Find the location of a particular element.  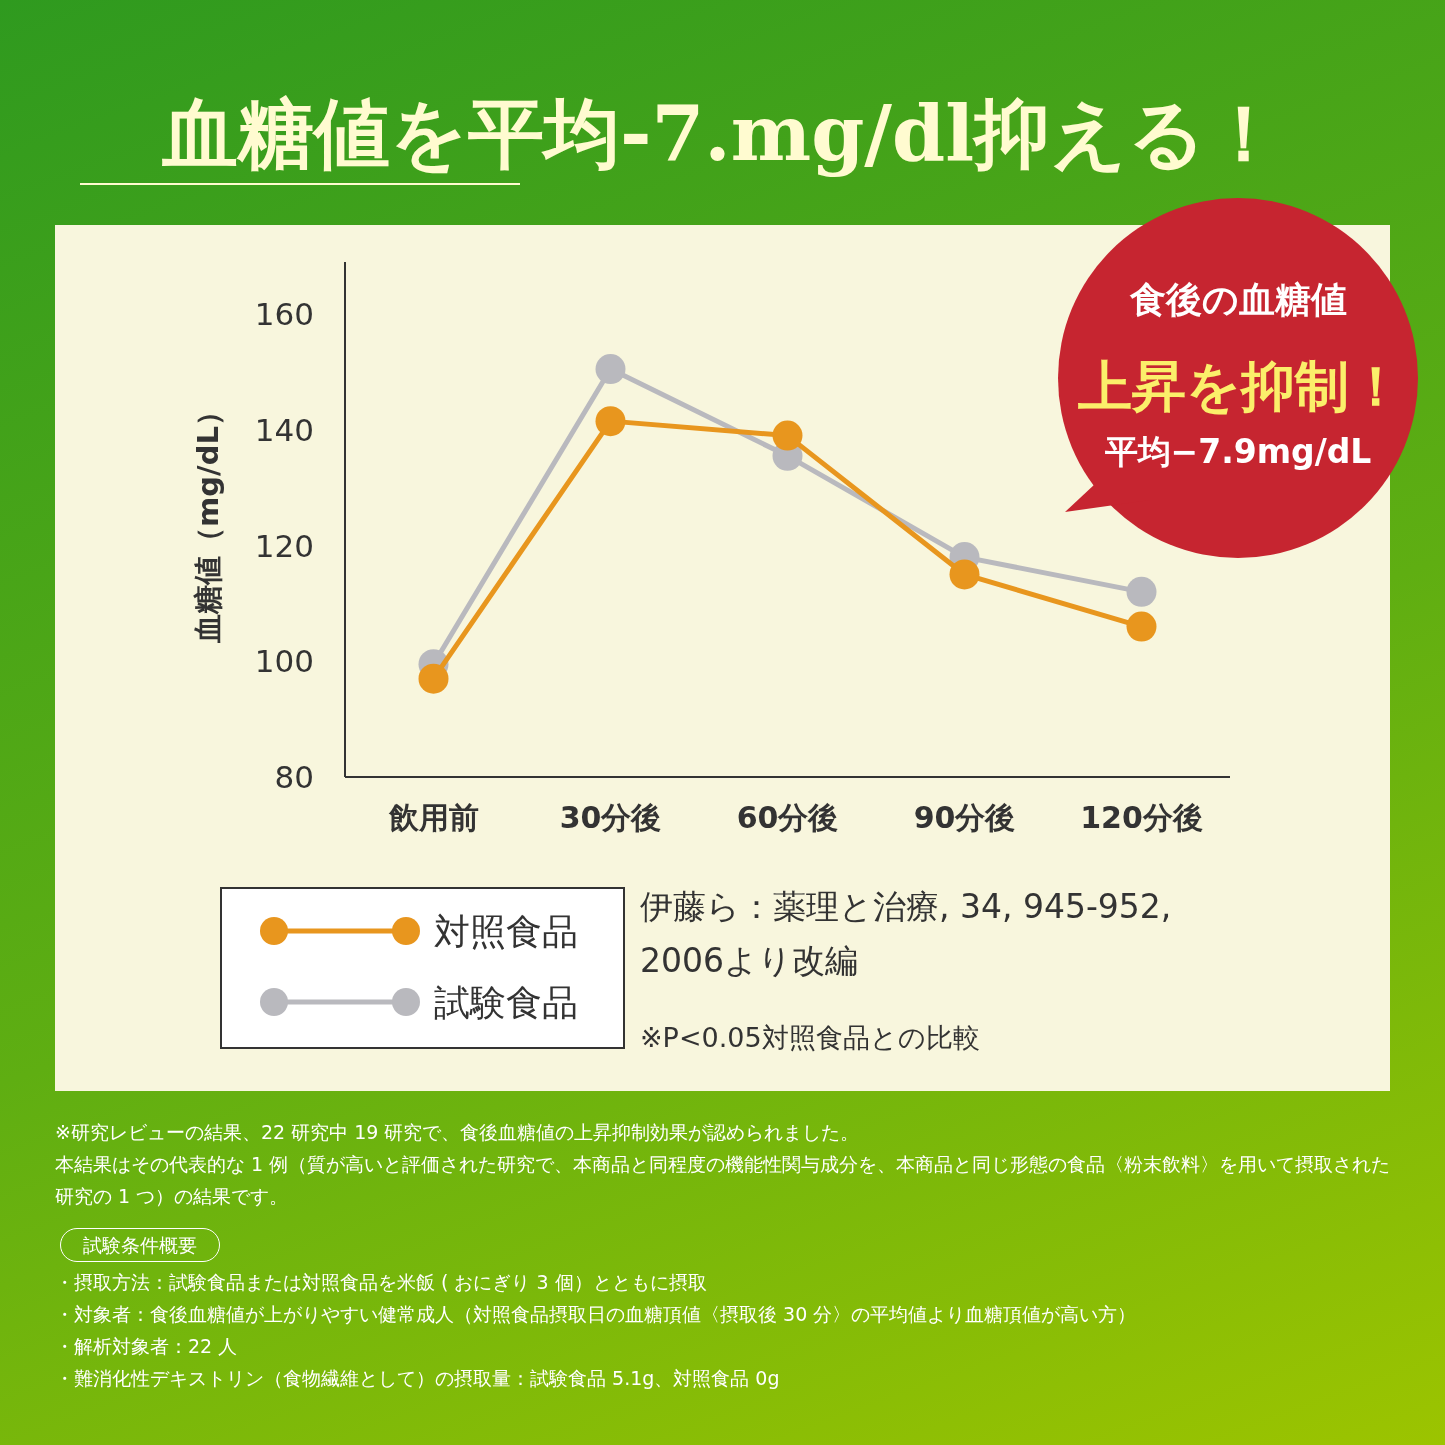

text: ※研究レビューの結果、22 研究中 19 研究で、食後血糖値の上昇抑制効果が認められました。 is located at coordinates (458, 1132).